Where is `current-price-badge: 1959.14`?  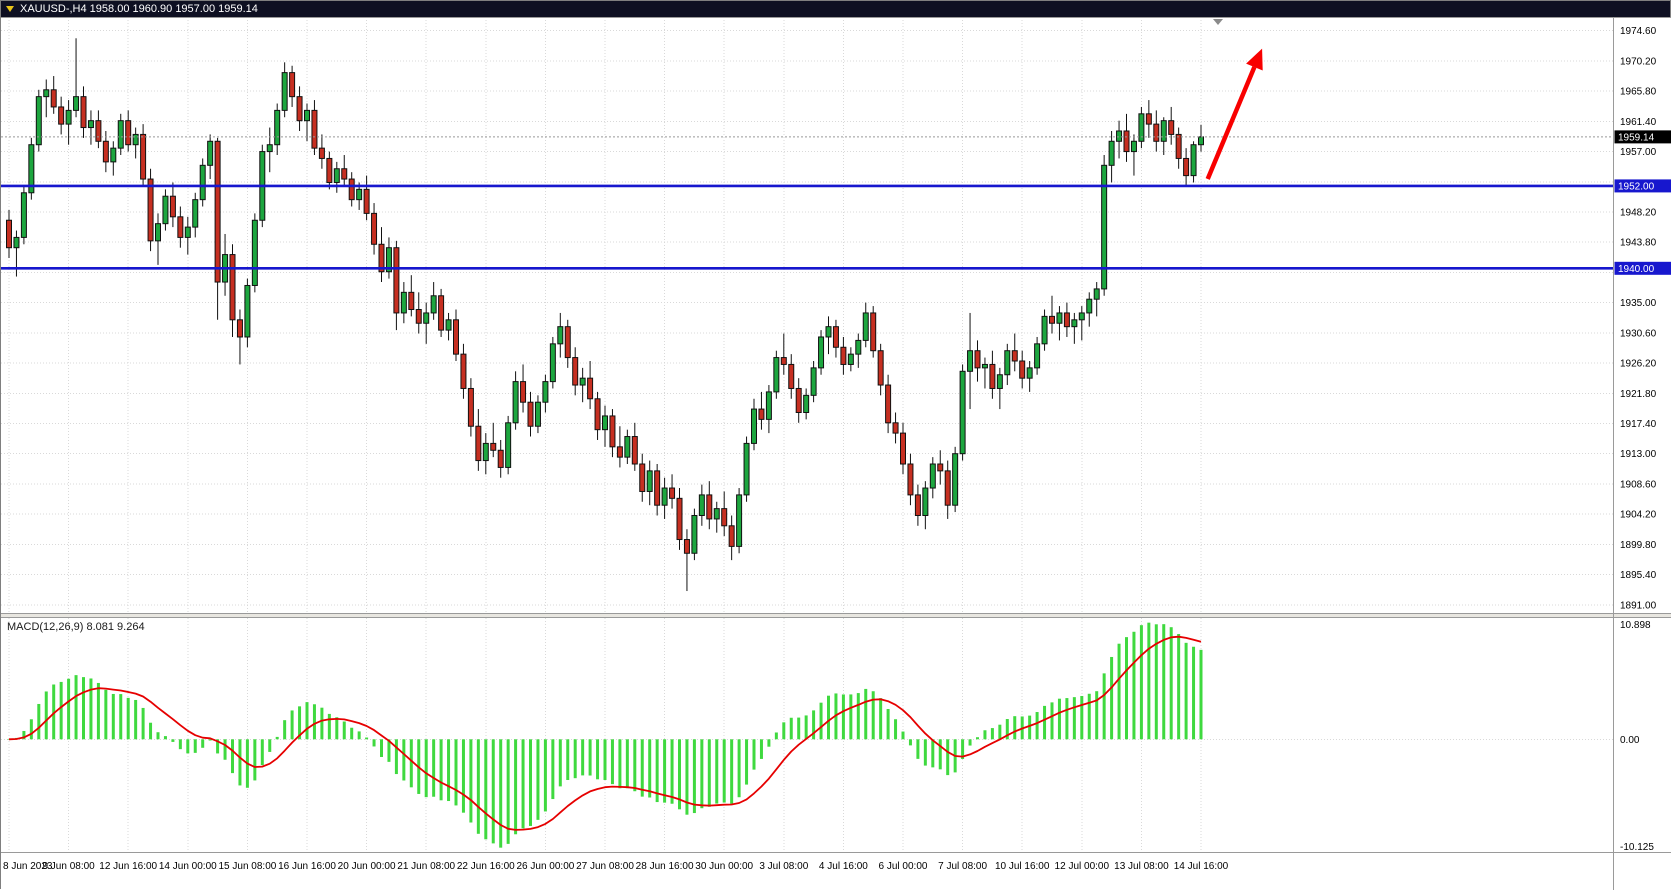
current-price-badge: 1959.14 is located at coordinates (1643, 136).